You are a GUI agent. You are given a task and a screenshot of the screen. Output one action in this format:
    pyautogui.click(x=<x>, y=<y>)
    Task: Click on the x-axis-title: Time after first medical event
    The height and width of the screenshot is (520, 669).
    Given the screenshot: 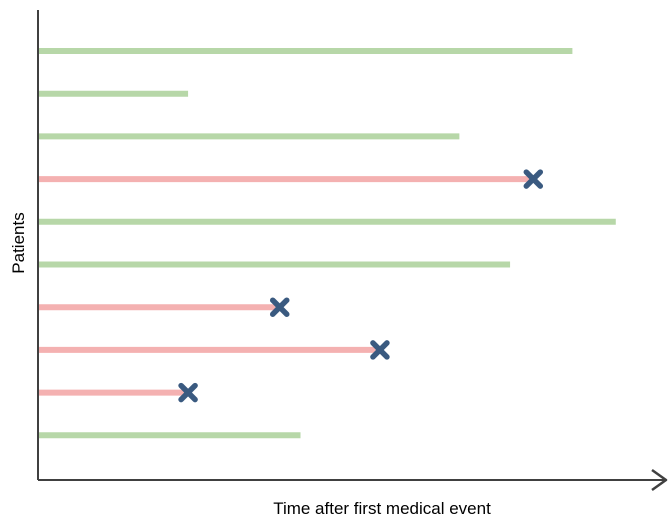 What is the action you would take?
    pyautogui.click(x=382, y=508)
    